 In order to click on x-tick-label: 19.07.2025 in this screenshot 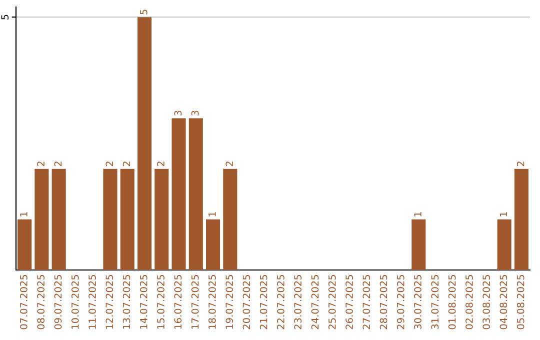, I will do `click(229, 302)`.